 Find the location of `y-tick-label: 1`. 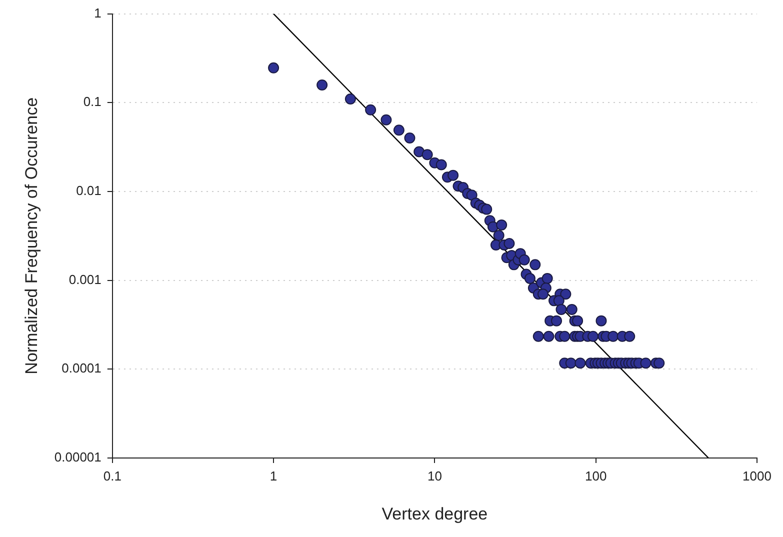

y-tick-label: 1 is located at coordinates (98, 12).